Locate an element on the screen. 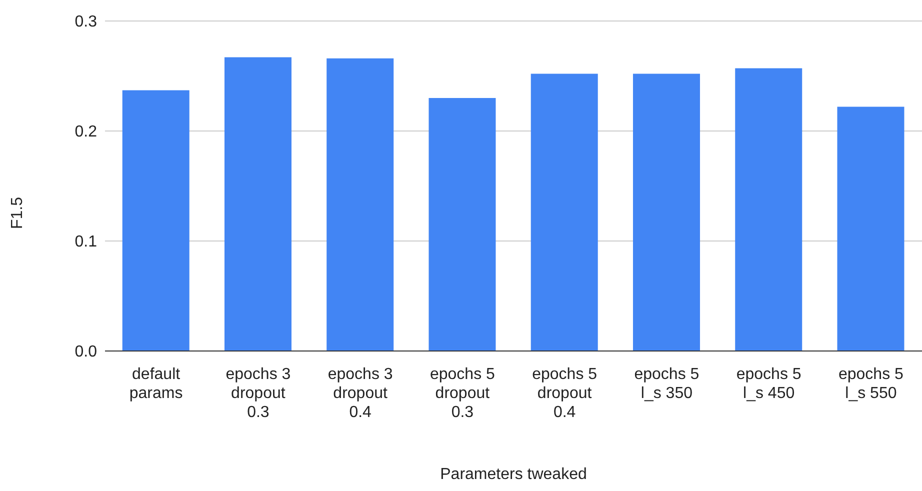 This screenshot has width=922, height=491. x-tick-label: epochs 3 dropout 0.4 is located at coordinates (360, 393).